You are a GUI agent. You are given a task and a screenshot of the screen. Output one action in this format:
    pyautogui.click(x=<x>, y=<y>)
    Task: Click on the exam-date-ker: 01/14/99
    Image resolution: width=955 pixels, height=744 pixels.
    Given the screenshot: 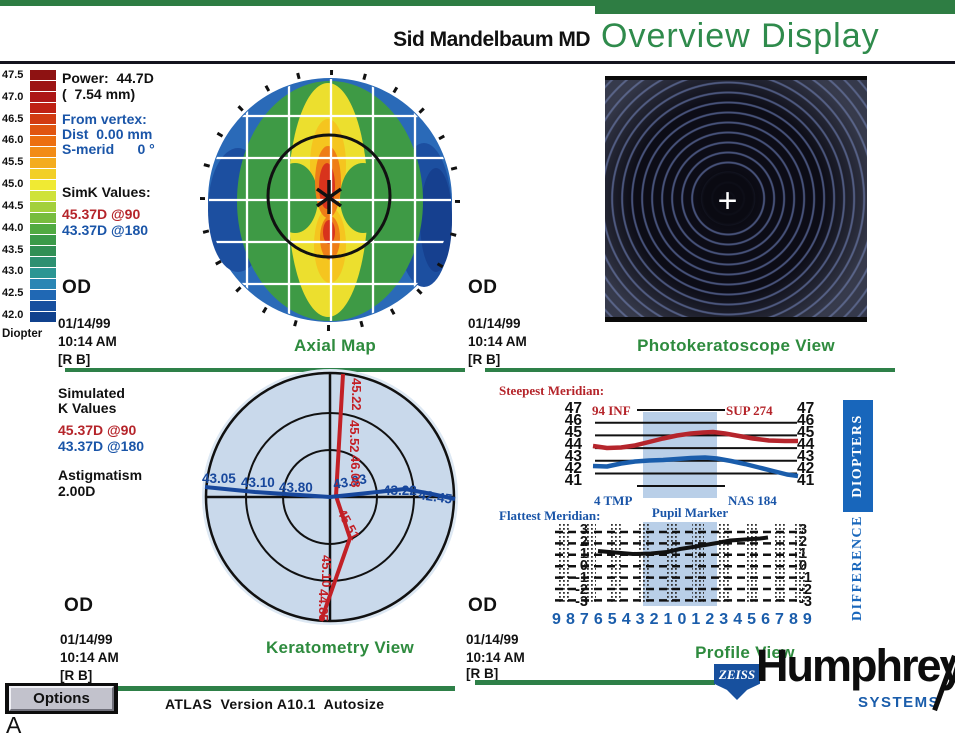 What is the action you would take?
    pyautogui.click(x=86, y=639)
    